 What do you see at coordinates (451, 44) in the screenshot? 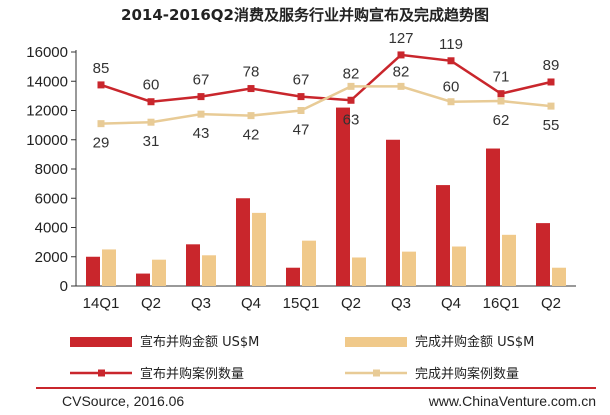
I see `data-label: 119` at bounding box center [451, 44].